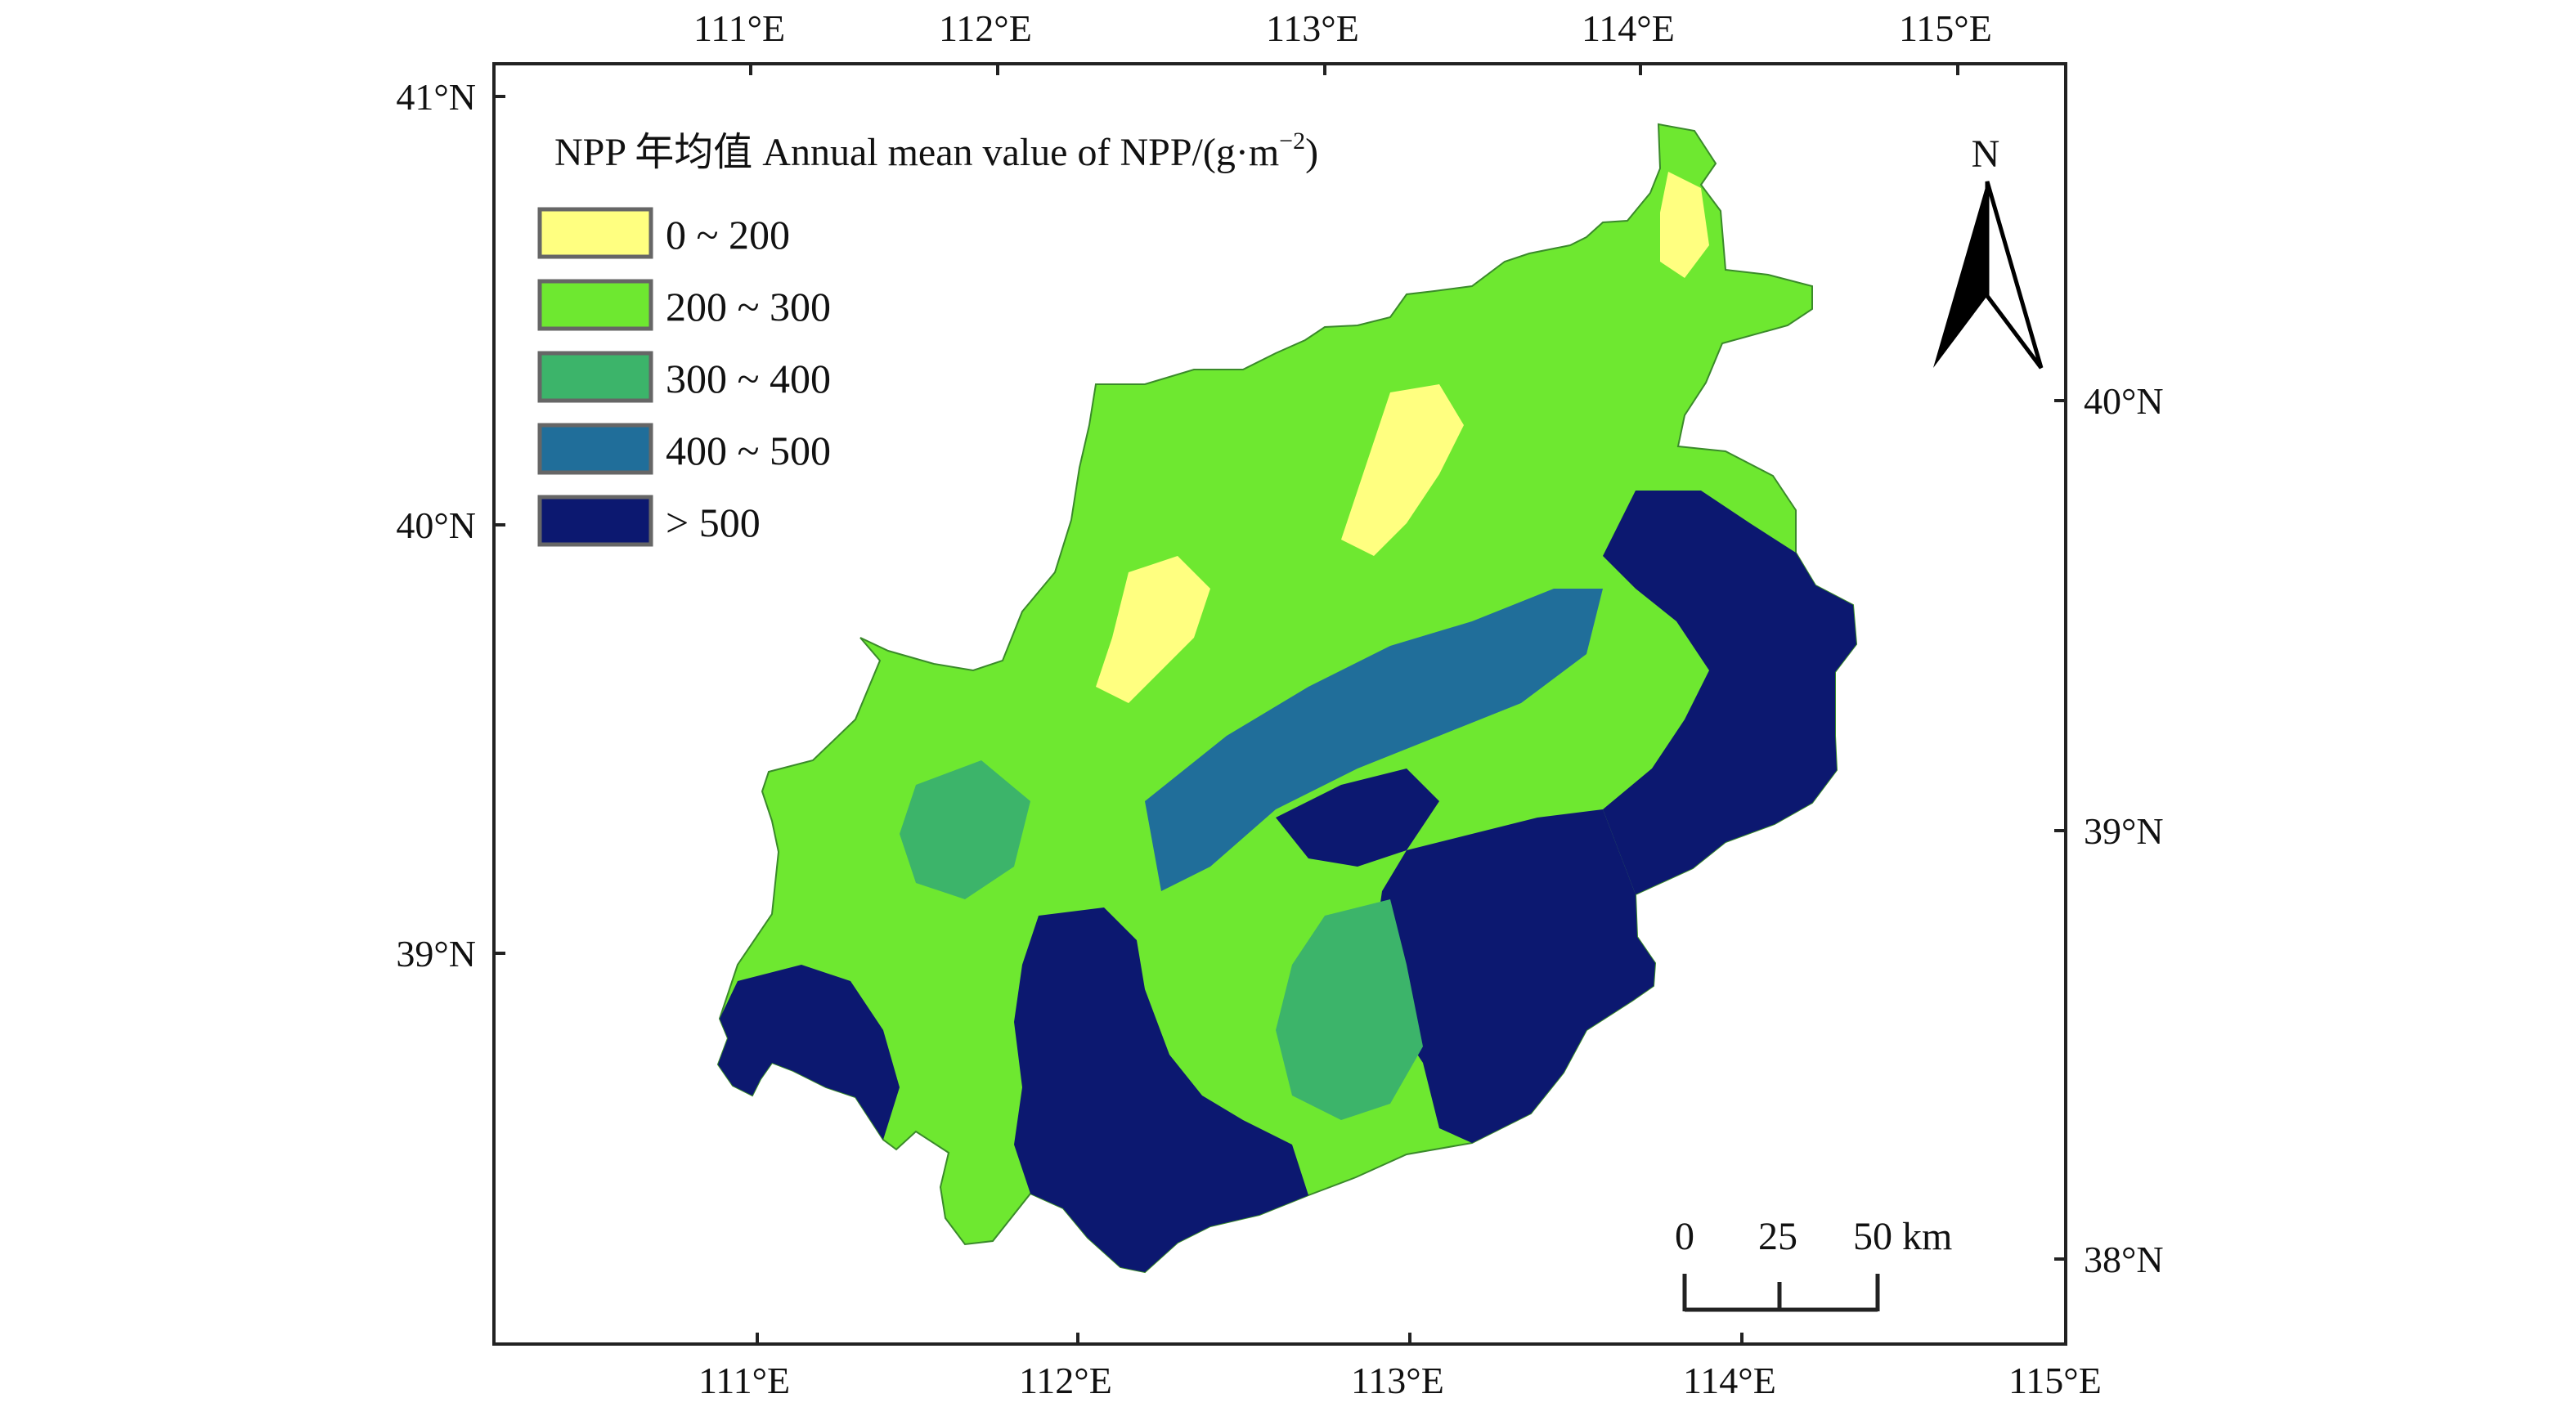 The width and height of the screenshot is (2576, 1416). I want to click on top-lon-label: 111°E, so click(739, 28).